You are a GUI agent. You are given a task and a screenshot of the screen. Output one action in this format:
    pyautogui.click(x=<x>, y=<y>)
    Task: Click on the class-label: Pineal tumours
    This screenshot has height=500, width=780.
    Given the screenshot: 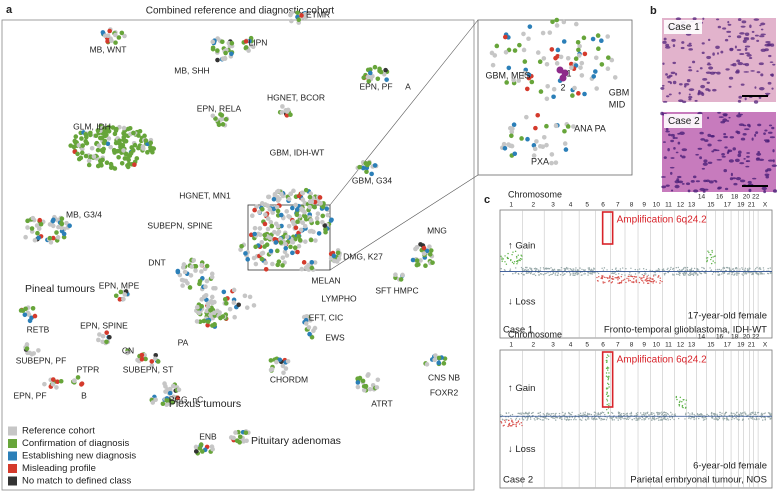 What is the action you would take?
    pyautogui.click(x=60, y=289)
    